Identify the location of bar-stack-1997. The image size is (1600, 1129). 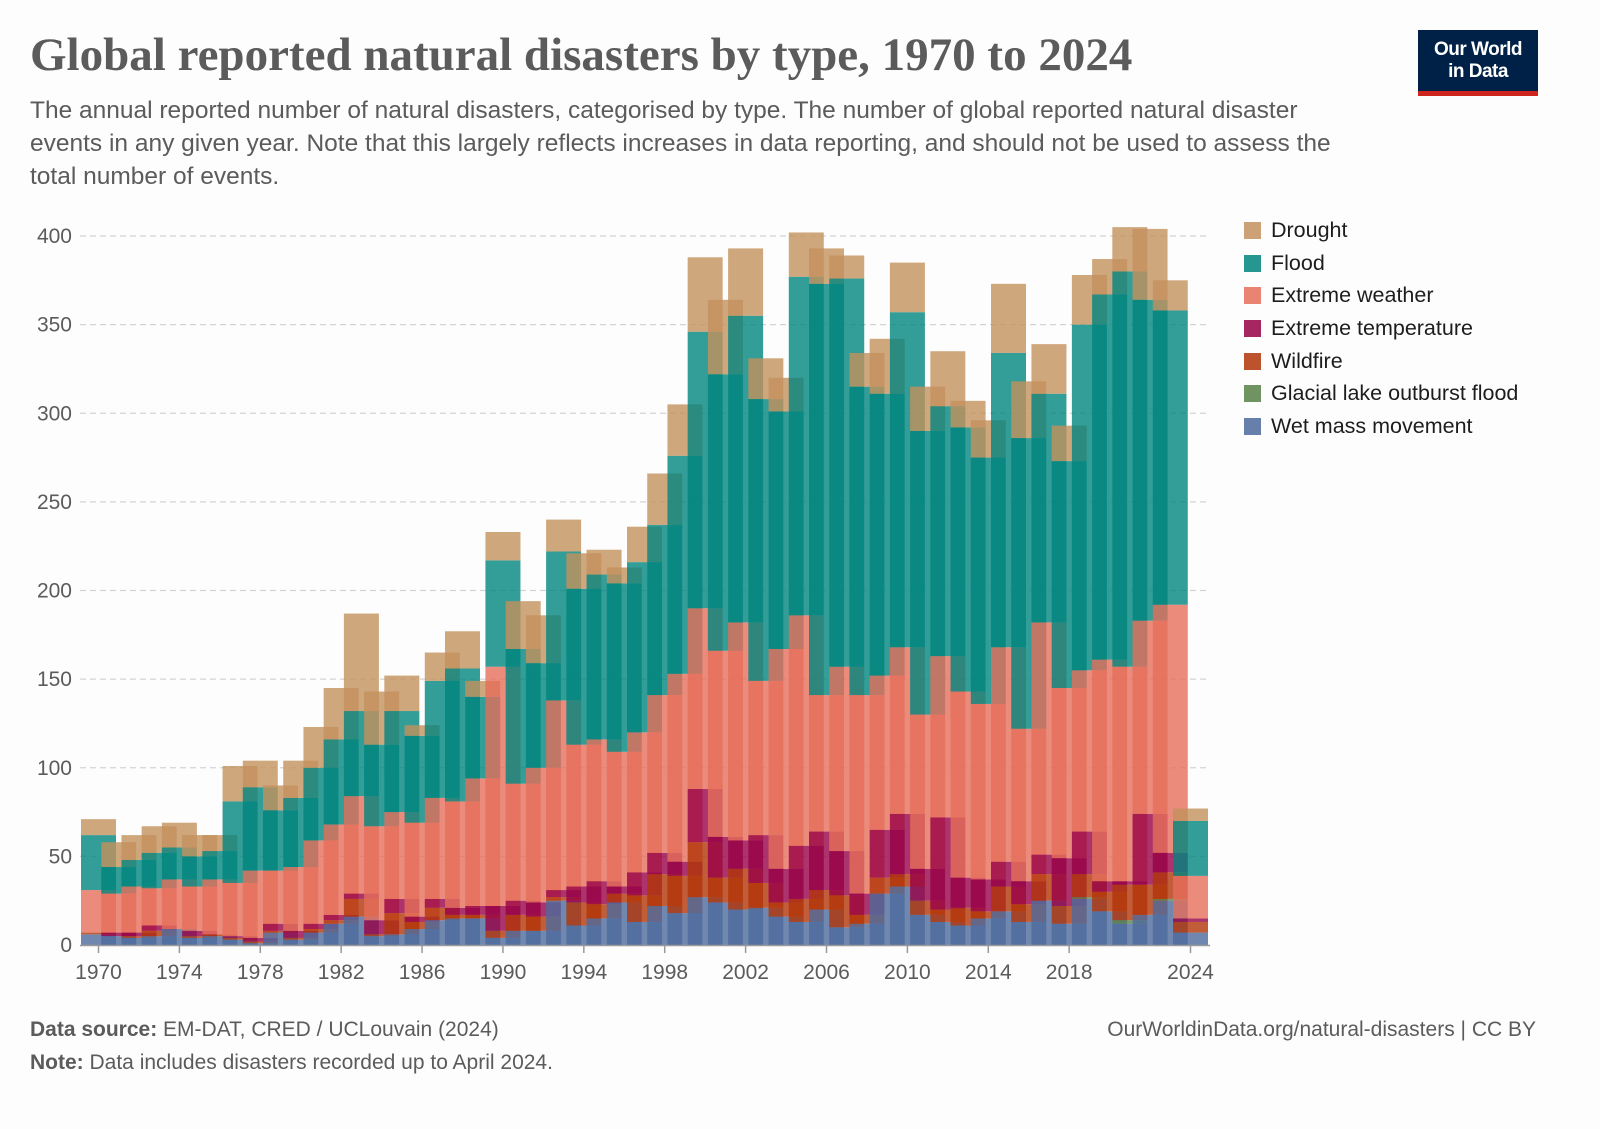
(644, 735).